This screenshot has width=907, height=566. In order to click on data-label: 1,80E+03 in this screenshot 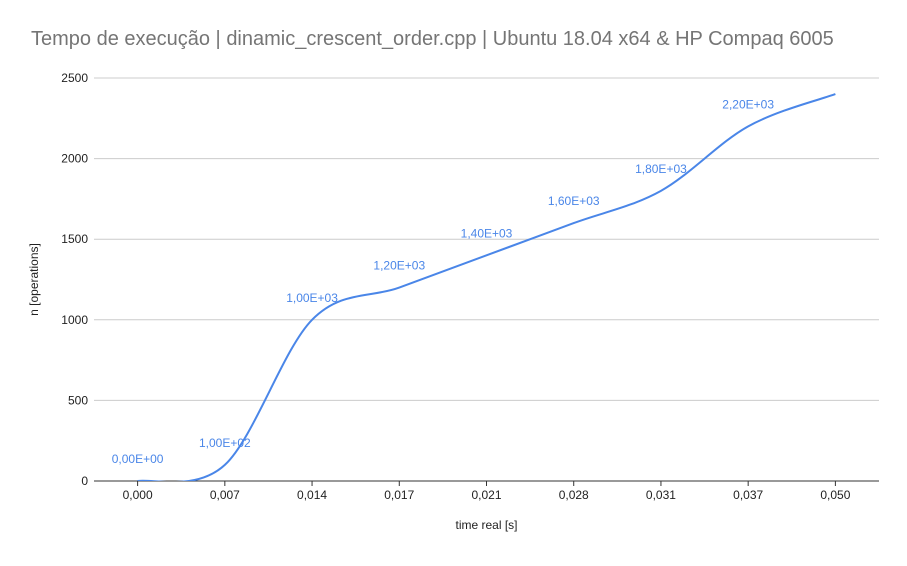, I will do `click(661, 169)`.